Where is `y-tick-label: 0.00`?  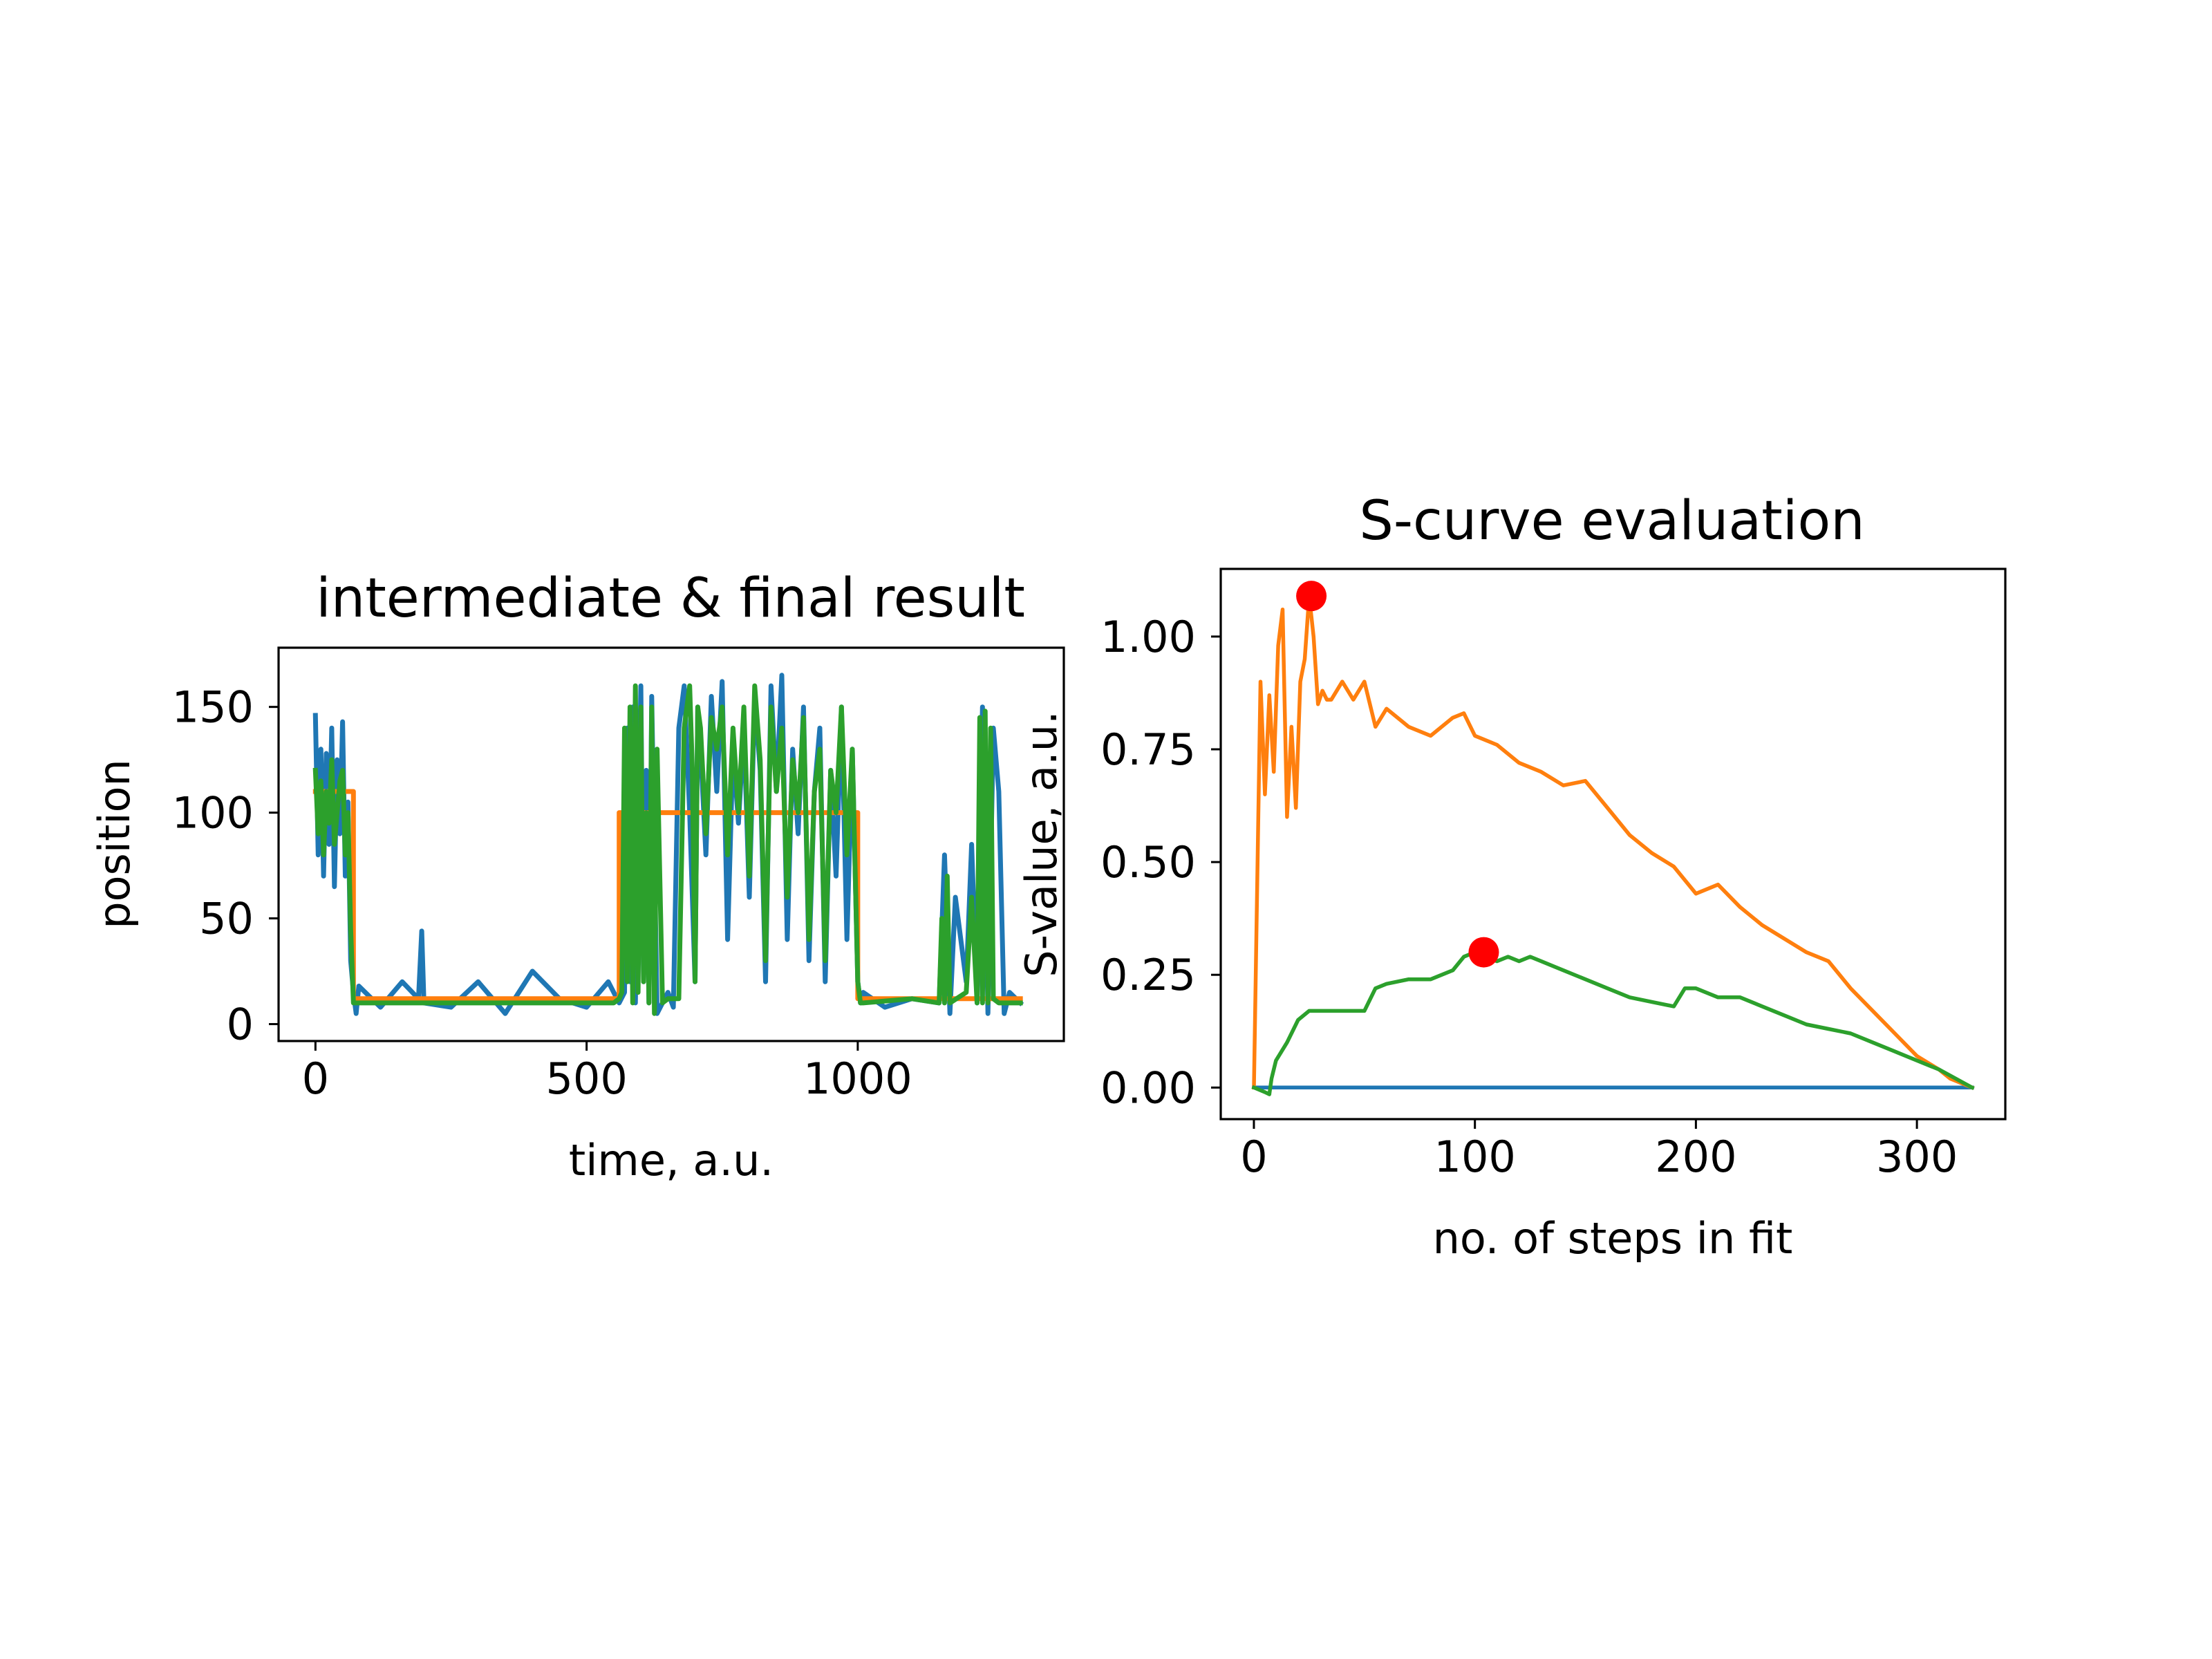 y-tick-label: 0.00 is located at coordinates (1148, 1087).